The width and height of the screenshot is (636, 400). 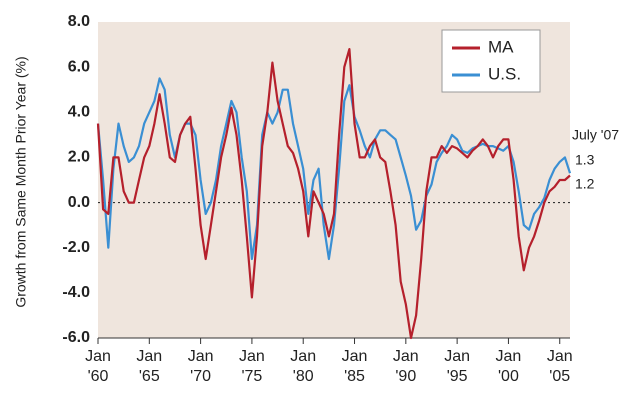 I want to click on x-tick-label: Jan '95, so click(x=457, y=366).